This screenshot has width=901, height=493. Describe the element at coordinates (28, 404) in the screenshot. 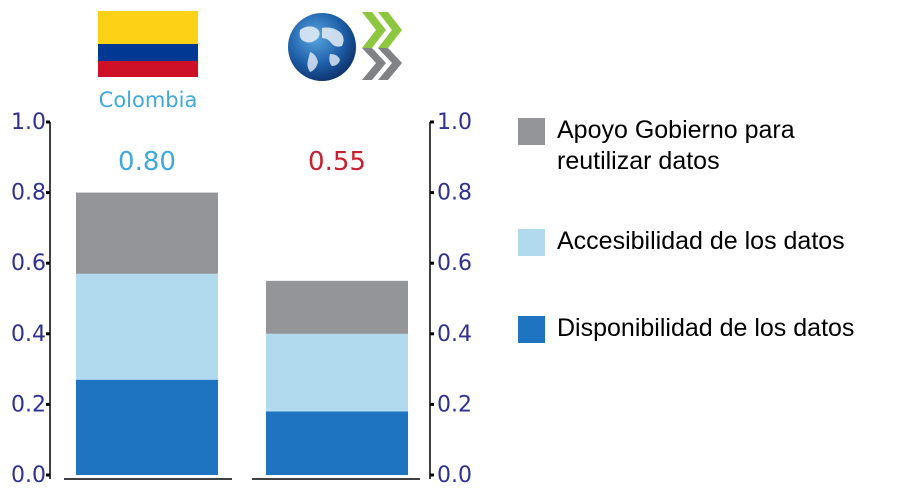

I see `y-tick-label-left: 0.2` at that location.